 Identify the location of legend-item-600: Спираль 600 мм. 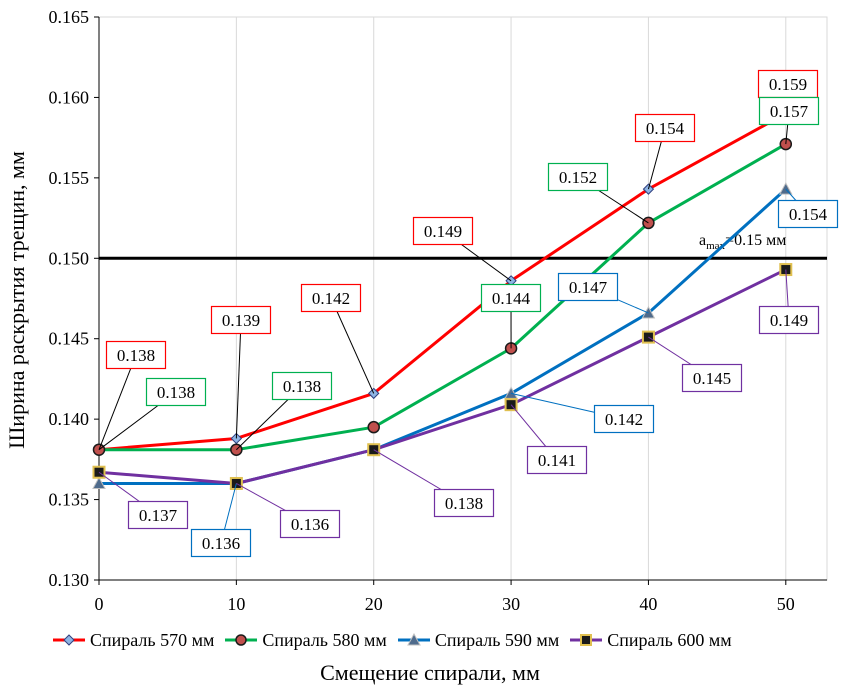
(650, 640).